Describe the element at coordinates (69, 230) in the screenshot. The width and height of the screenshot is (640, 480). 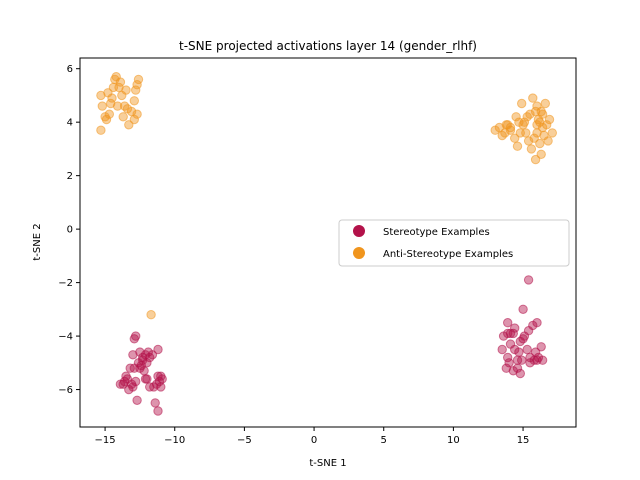
I see `y-axis: −6 −4 −2 0 2 4 6` at that location.